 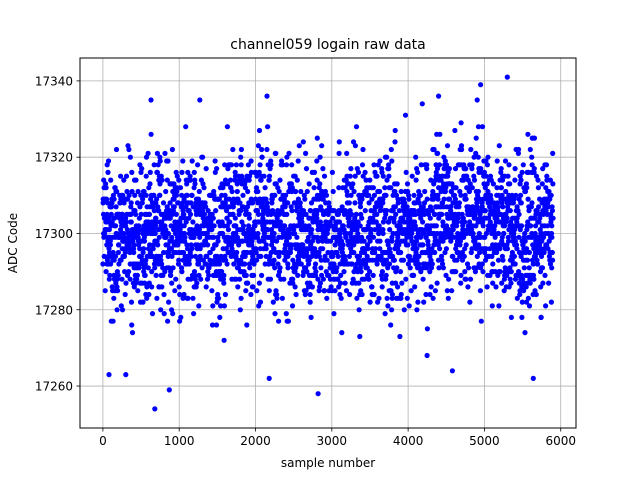 I want to click on y-tick-label: 17280, so click(x=54, y=310).